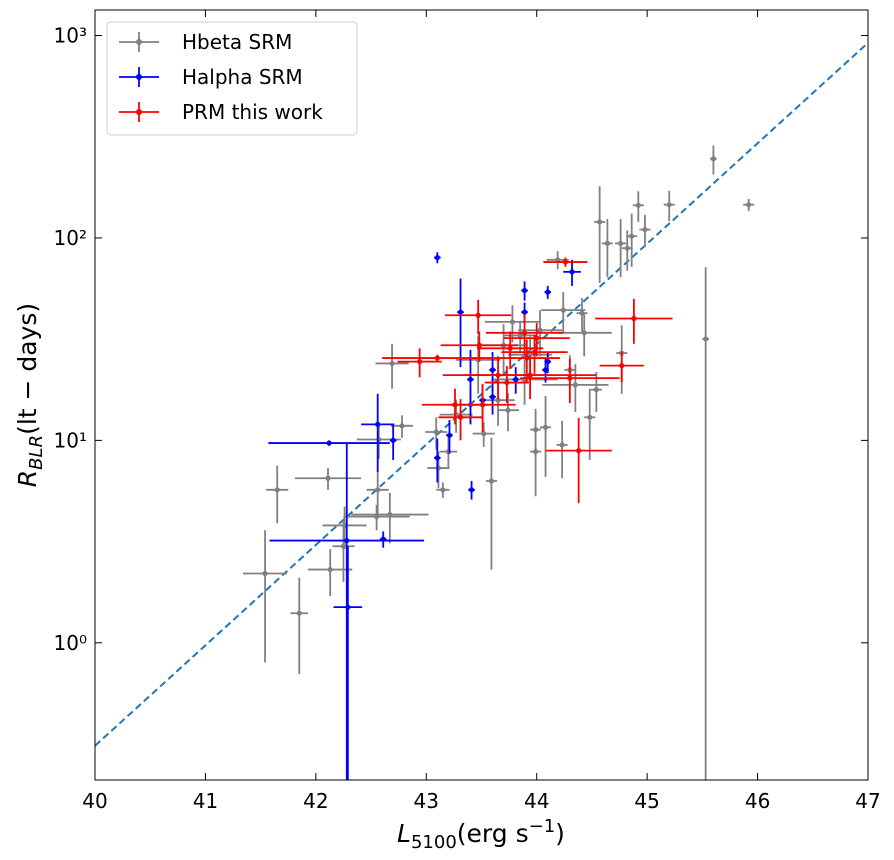 This screenshot has width=894, height=860. Describe the element at coordinates (757, 801) in the screenshot. I see `x-tick-label: 46` at that location.